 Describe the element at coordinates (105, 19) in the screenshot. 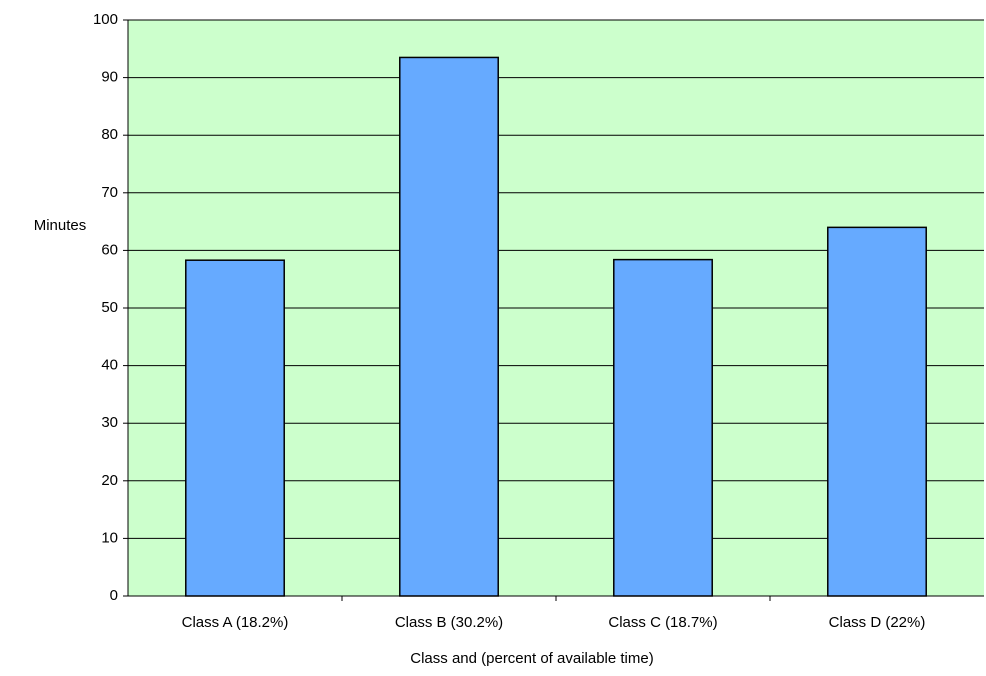

I see `y-tick-label: 100` at that location.